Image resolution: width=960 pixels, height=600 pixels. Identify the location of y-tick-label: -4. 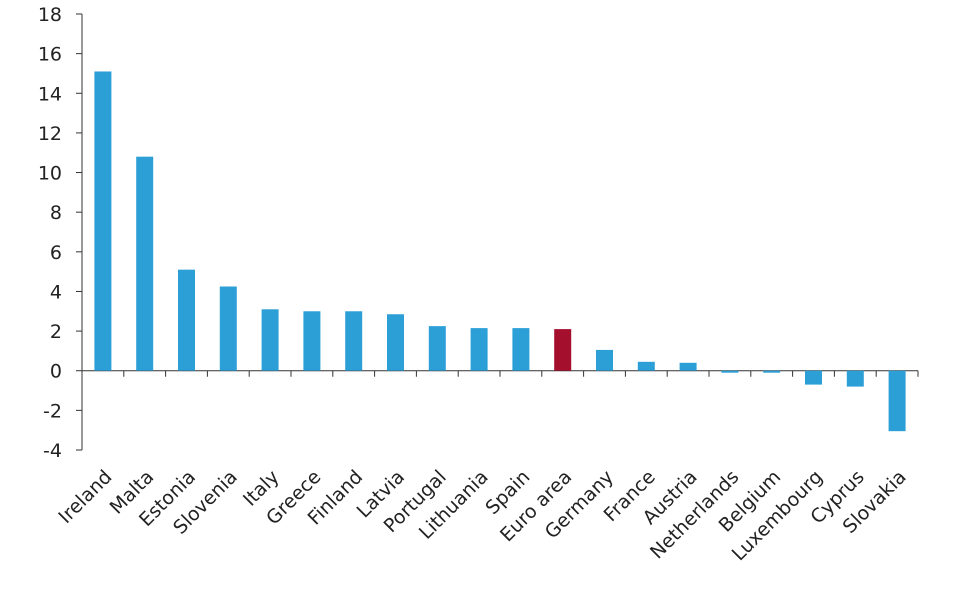
(52, 451).